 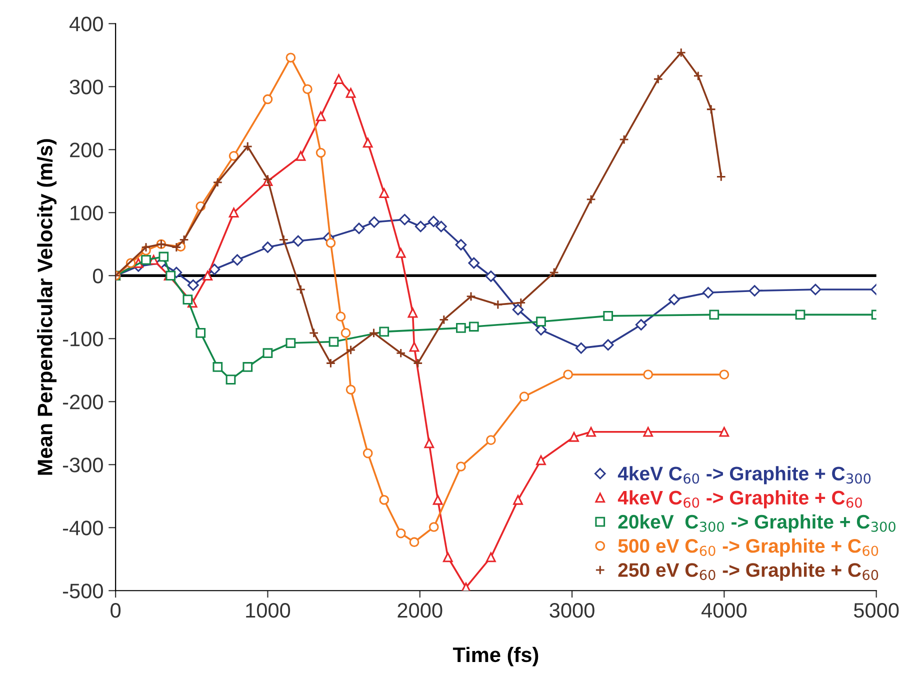 I want to click on legend-label: 4keV C$_{60}$ -> Graphite + C$_{60}$, so click(x=740, y=499).